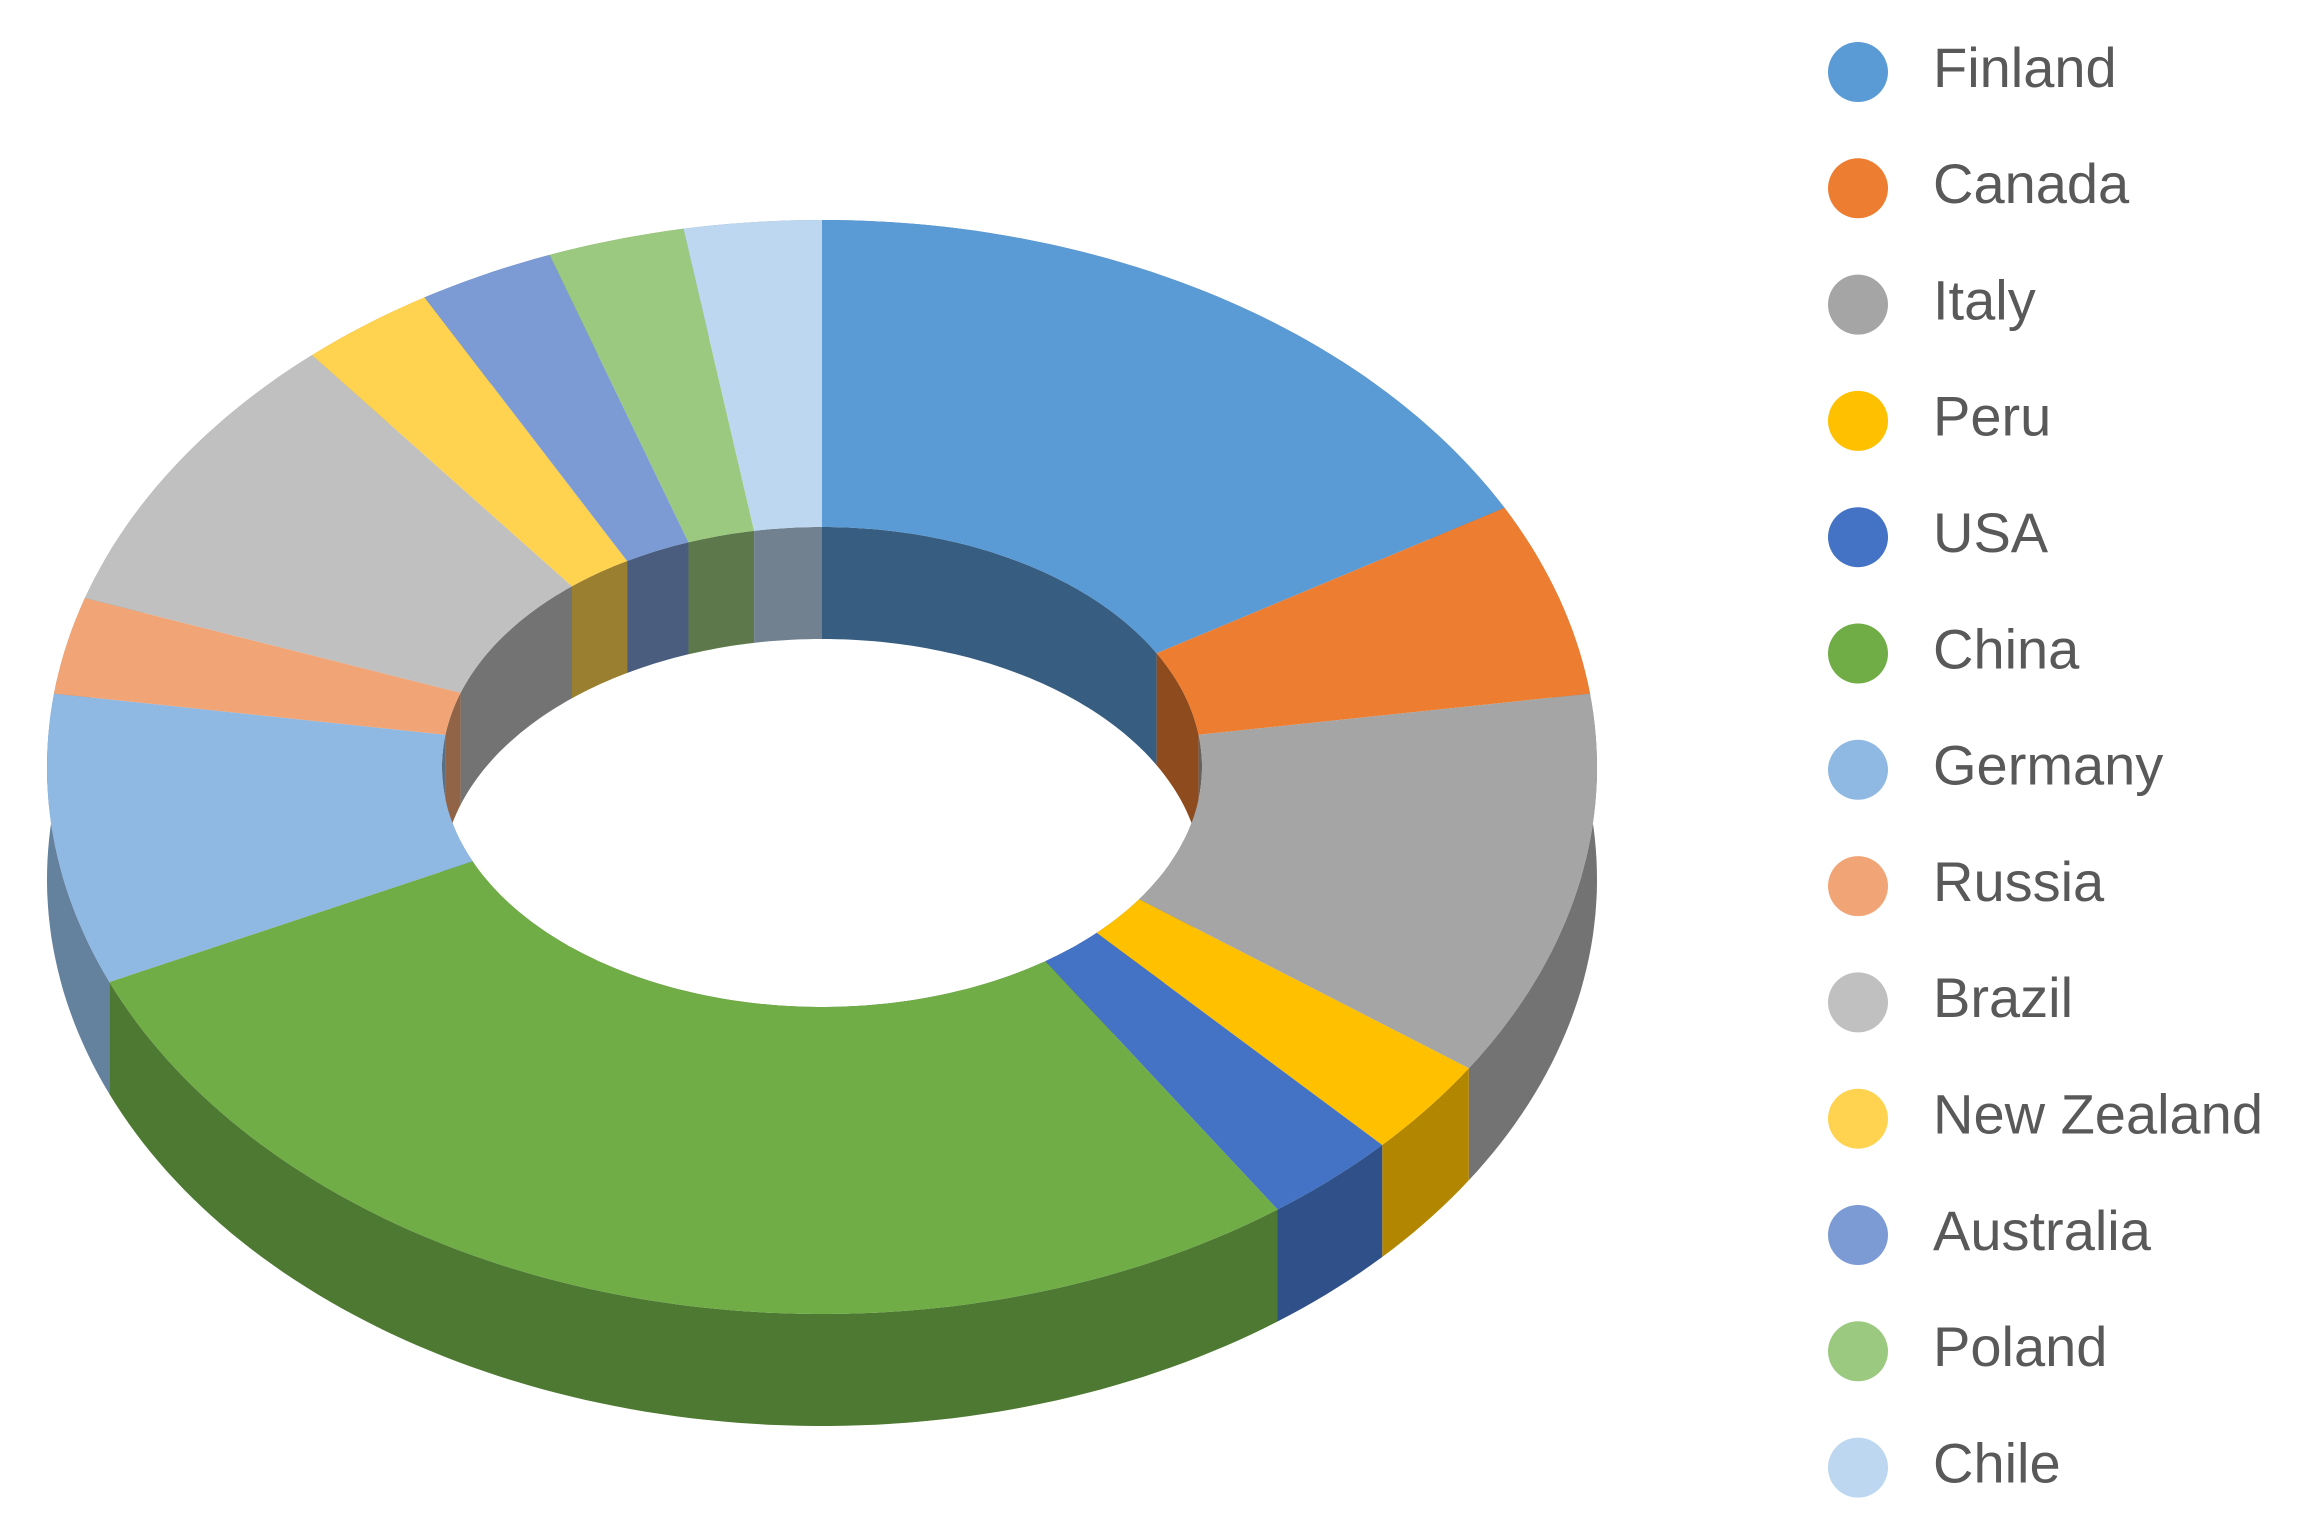  Describe the element at coordinates (2003, 997) in the screenshot. I see `legend-label: Brazil` at that location.